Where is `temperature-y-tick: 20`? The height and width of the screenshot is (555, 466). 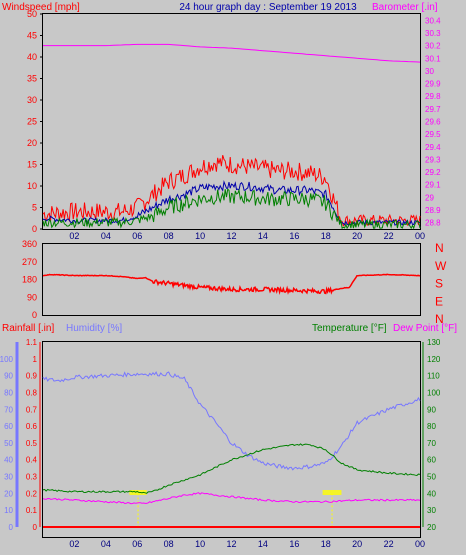 temperature-y-tick: 20 is located at coordinates (431, 527).